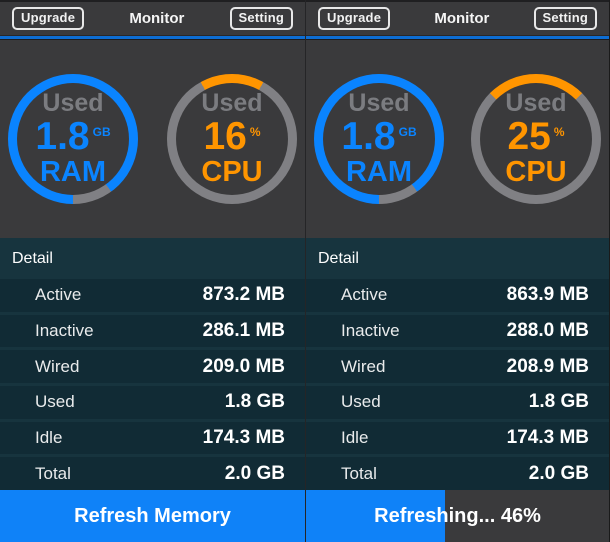 Image resolution: width=610 pixels, height=542 pixels. What do you see at coordinates (243, 330) in the screenshot?
I see `row-value: 286.1 MB` at bounding box center [243, 330].